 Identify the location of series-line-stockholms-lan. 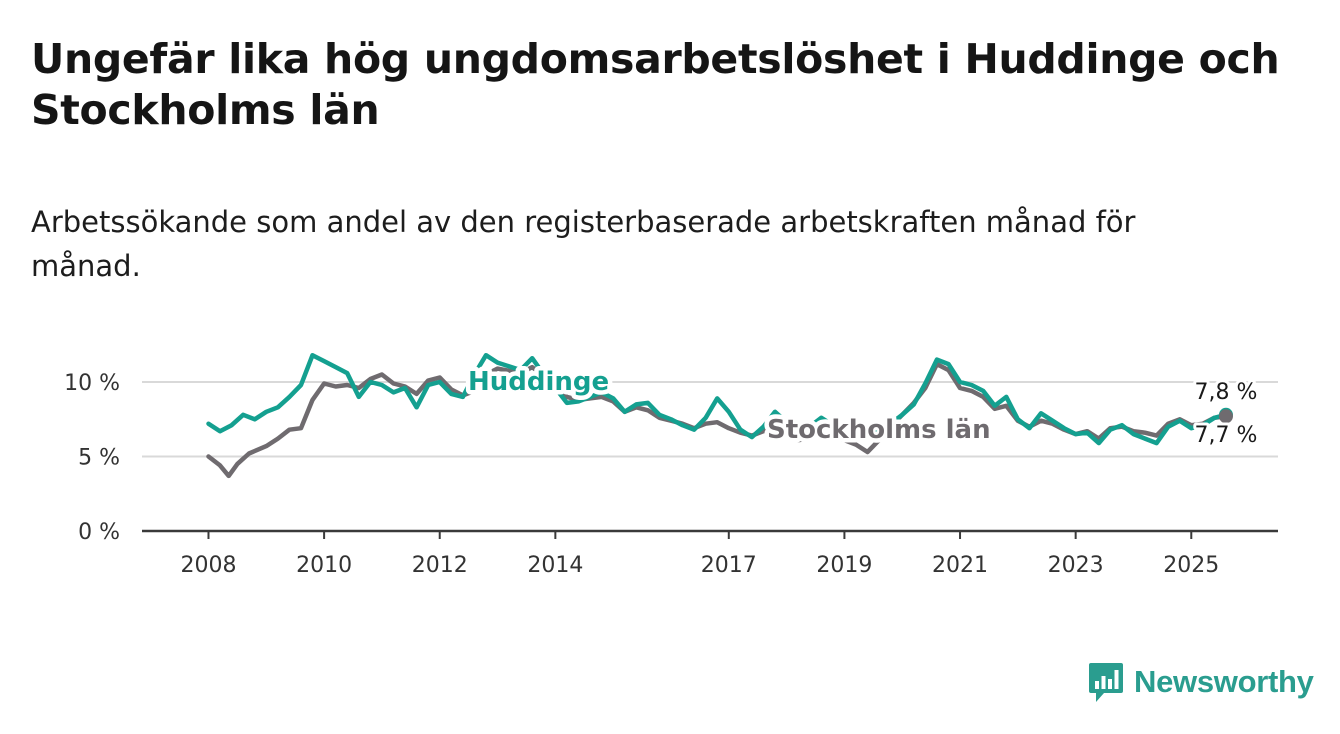
(717, 420).